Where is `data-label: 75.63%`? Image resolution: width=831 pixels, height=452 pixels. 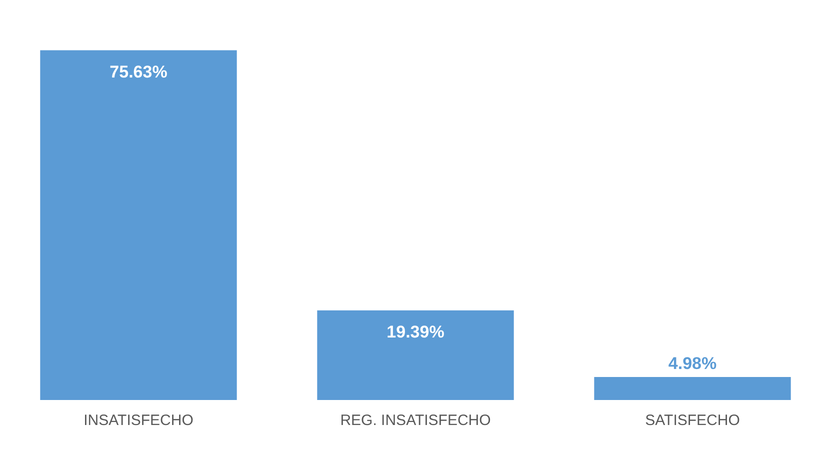
data-label: 75.63% is located at coordinates (139, 72).